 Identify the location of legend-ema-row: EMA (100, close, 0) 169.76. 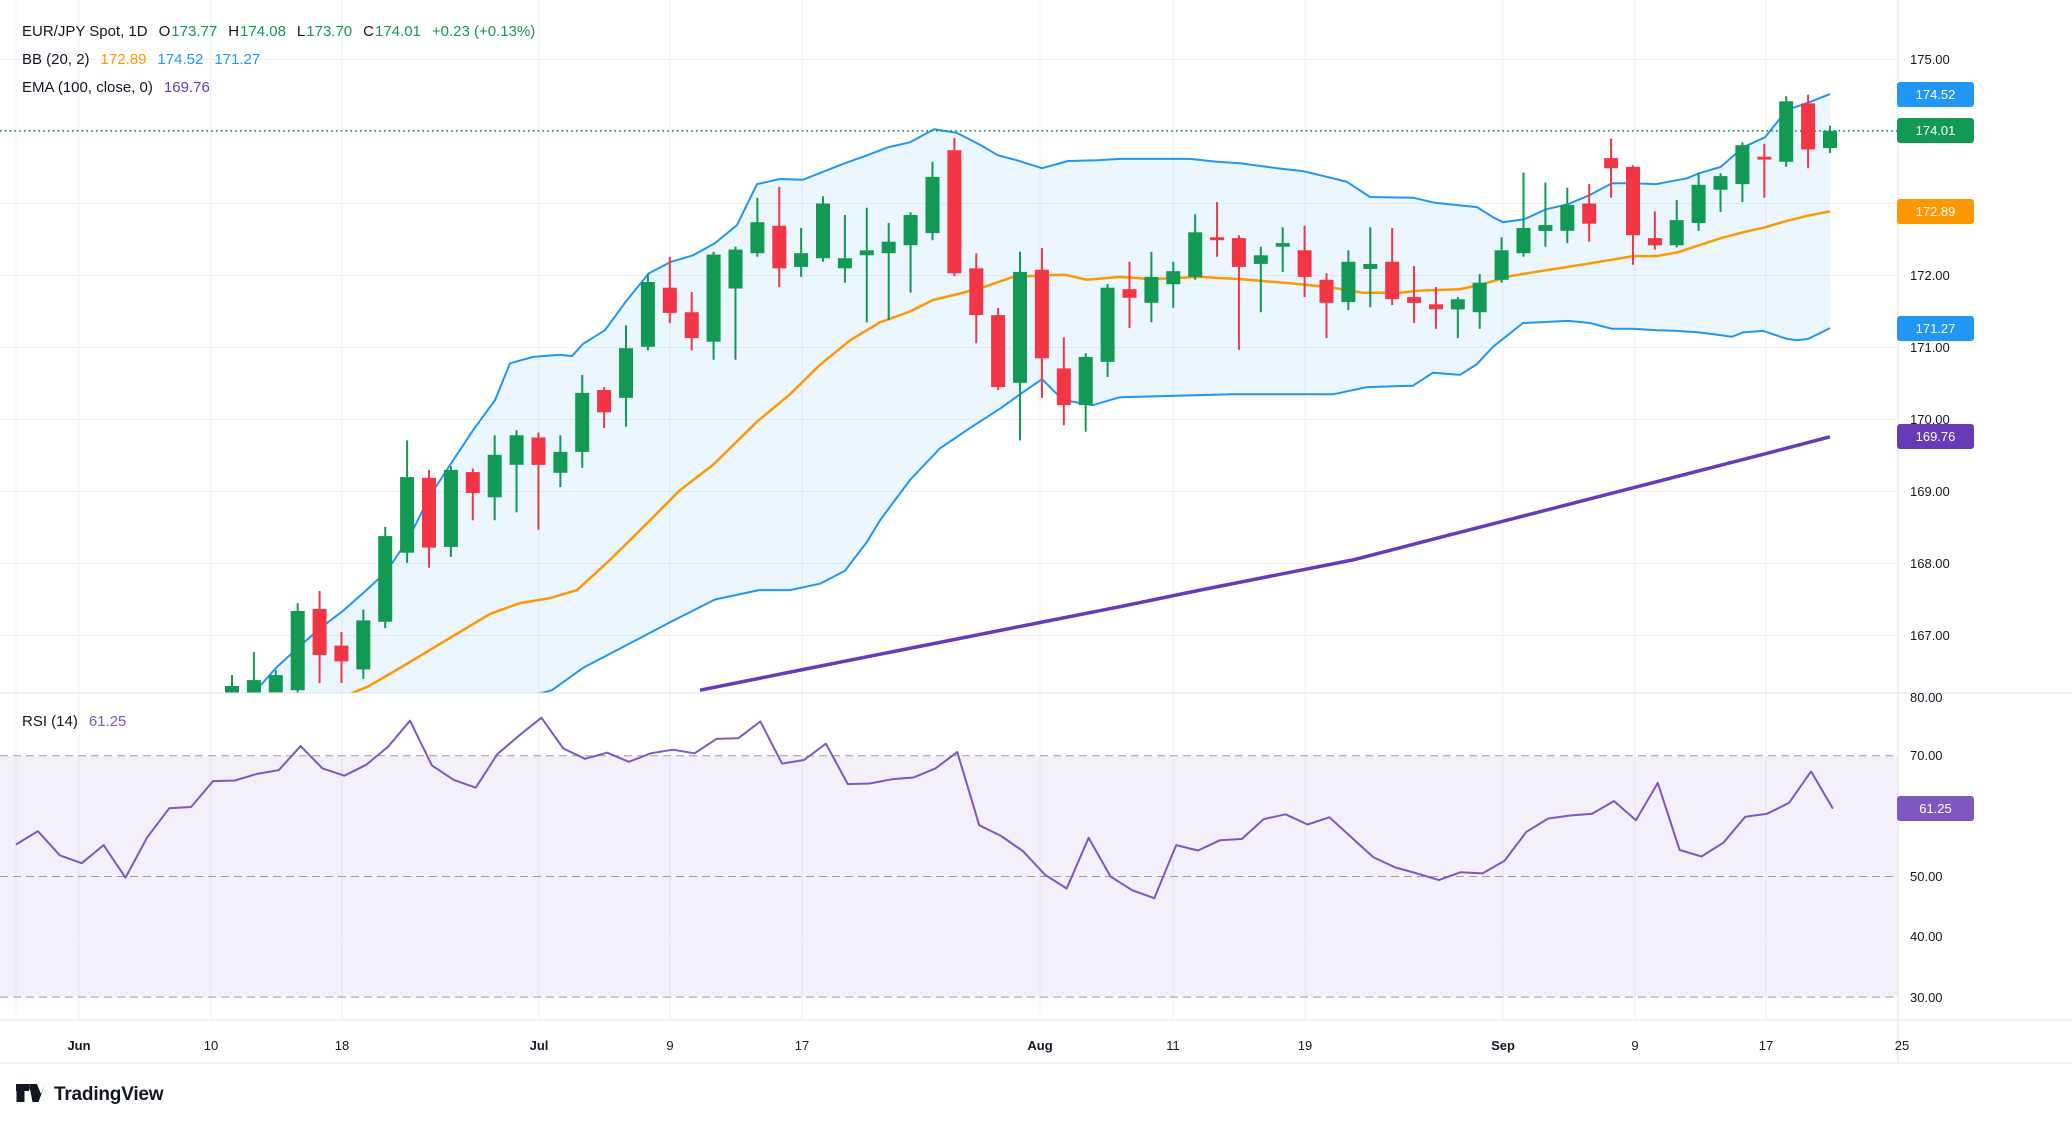
(278, 87).